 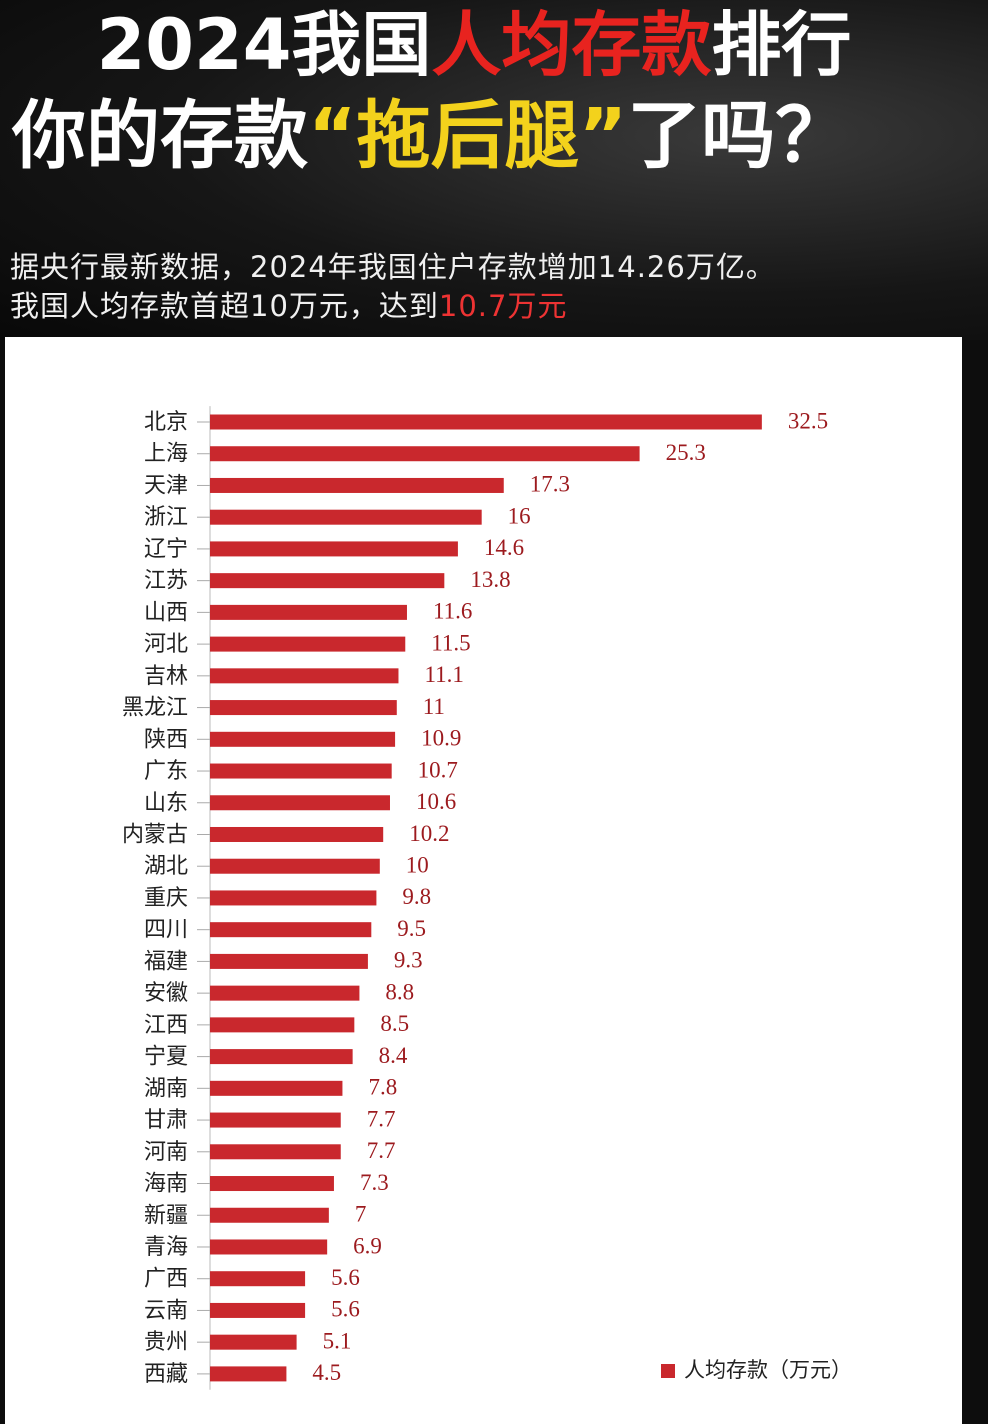 I want to click on title-line-2: 你的存款“拖后腿”了吗？, so click(x=500, y=136).